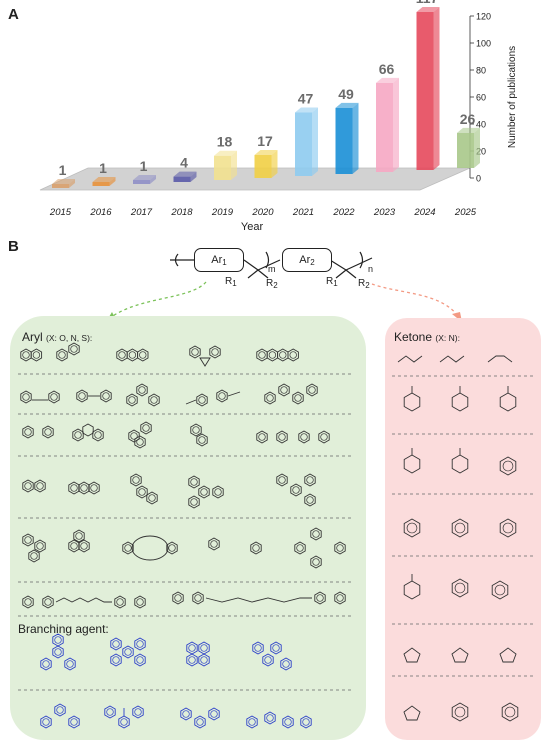 This screenshot has width=548, height=746. Describe the element at coordinates (428, 88) in the screenshot. I see `bar-2024` at that location.